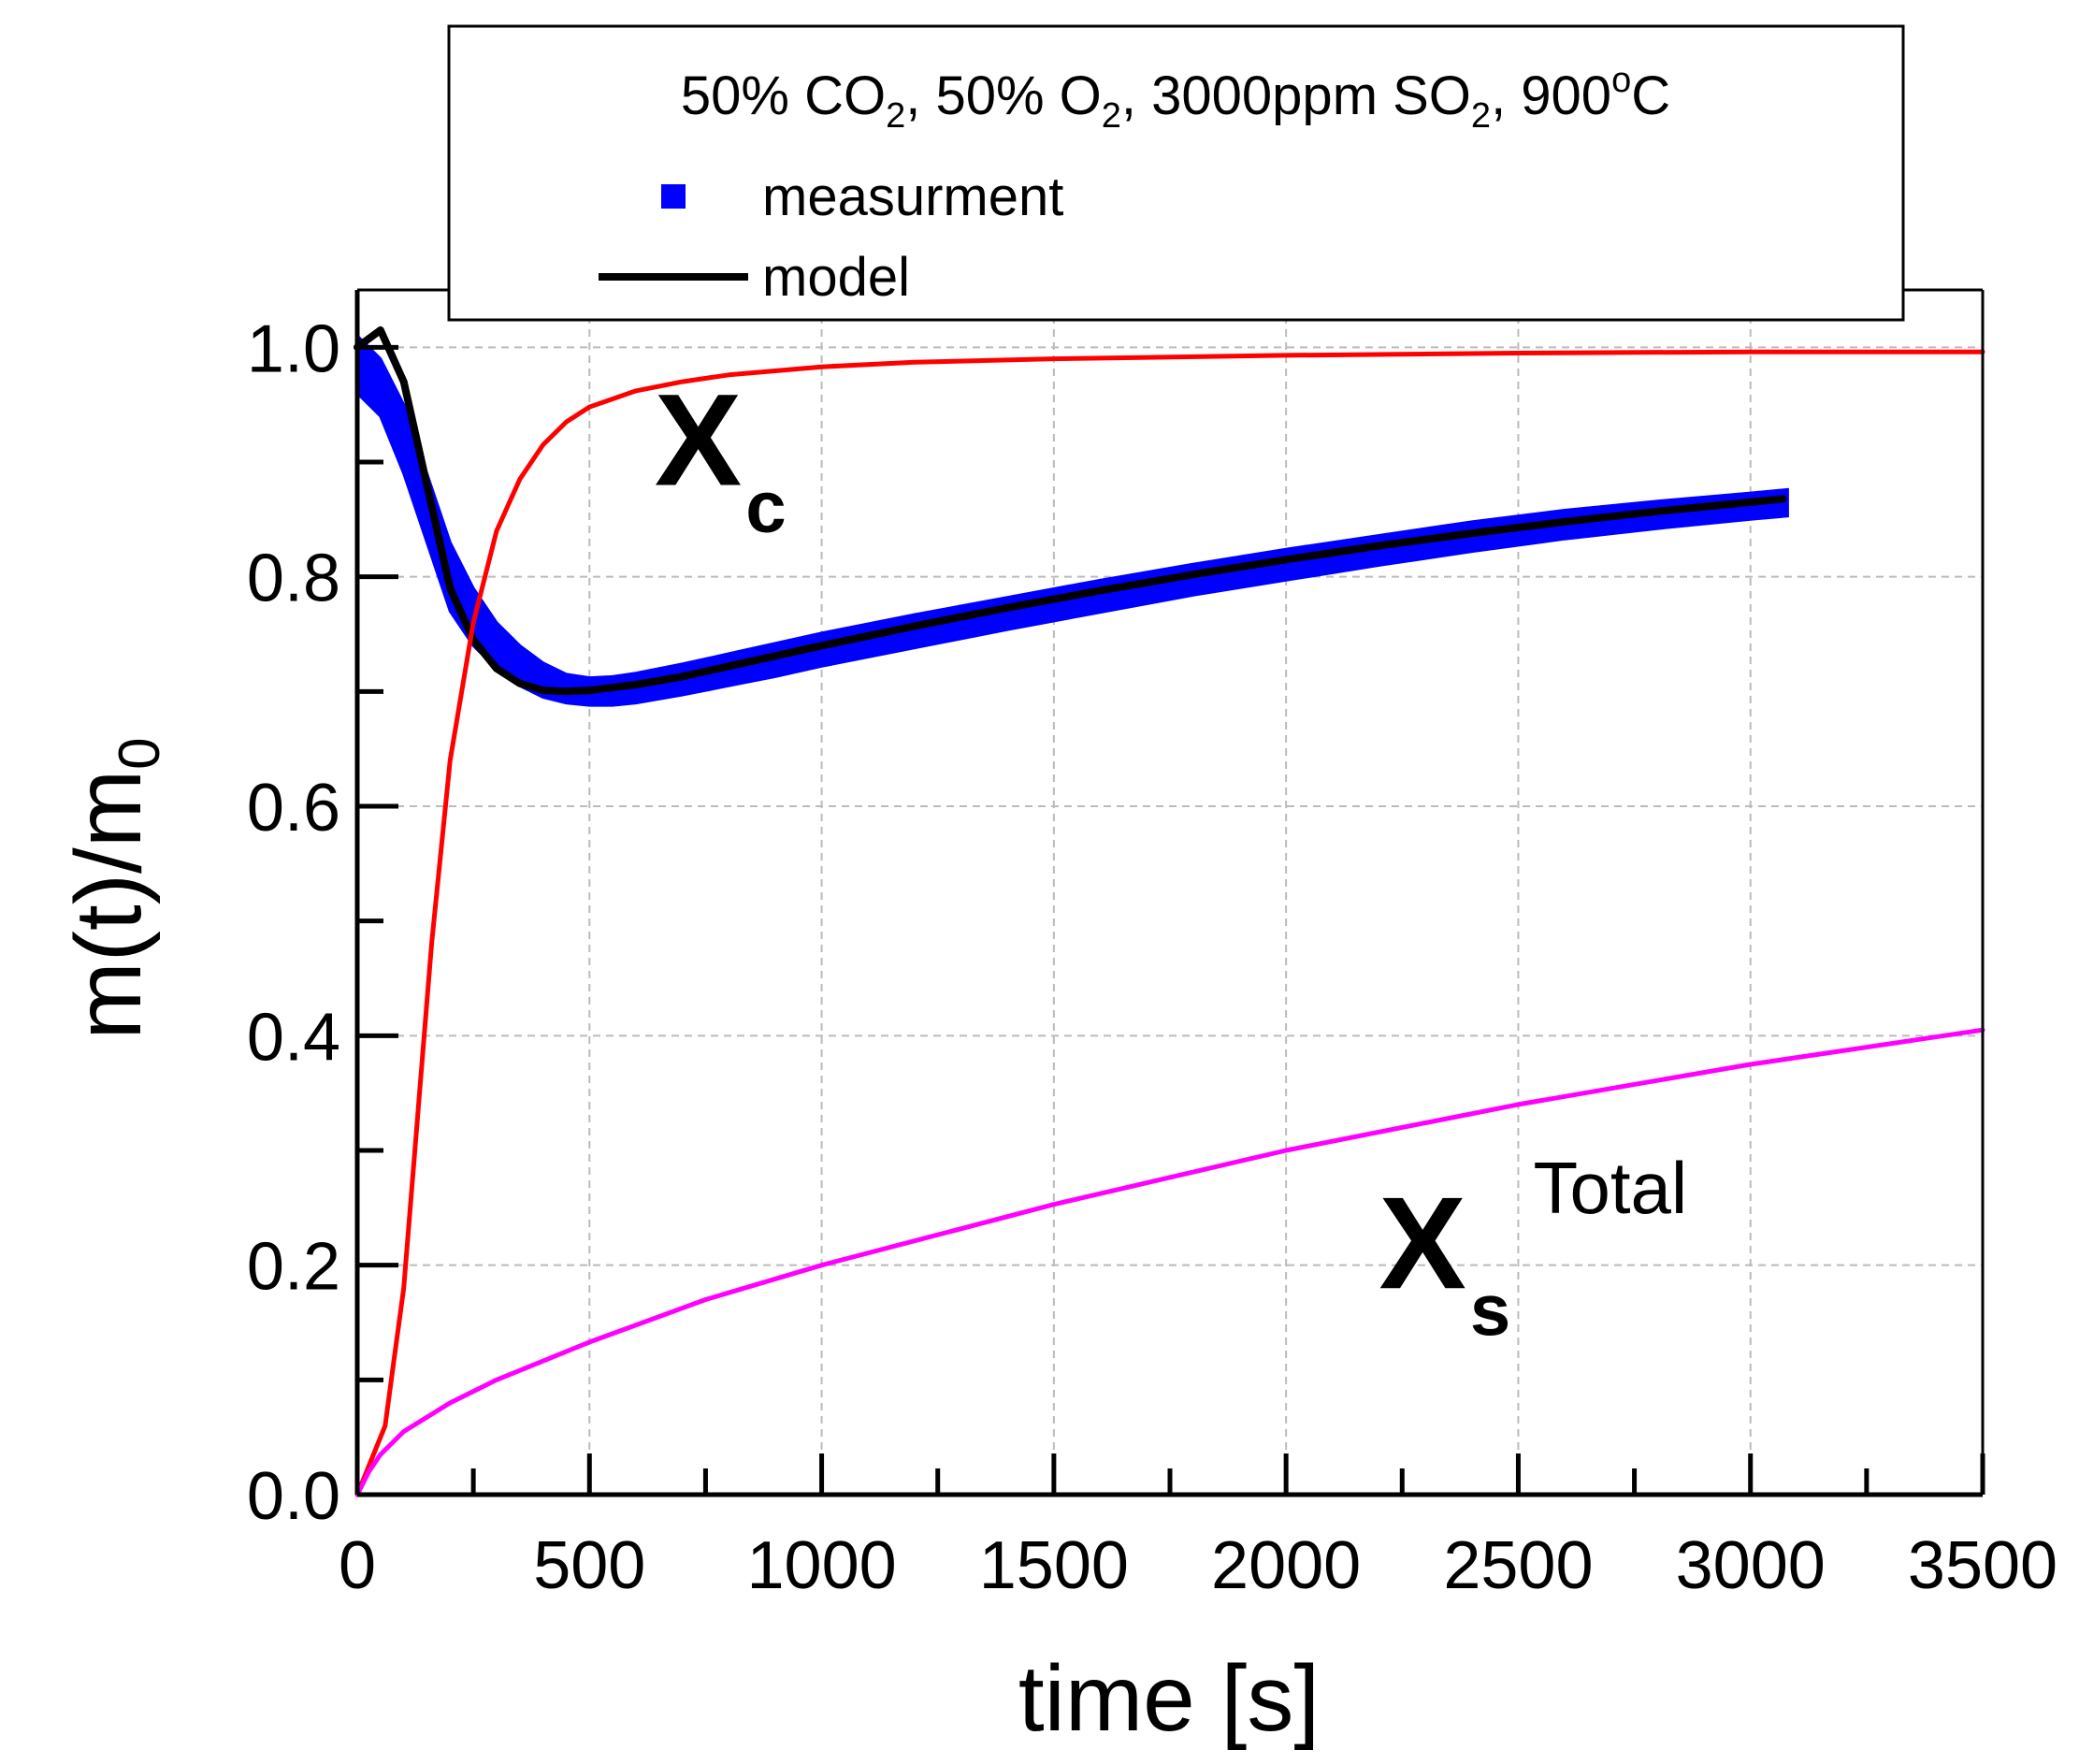 The height and width of the screenshot is (1764, 2079). Describe the element at coordinates (699, 440) in the screenshot. I see `annotation-xc-main: X` at that location.